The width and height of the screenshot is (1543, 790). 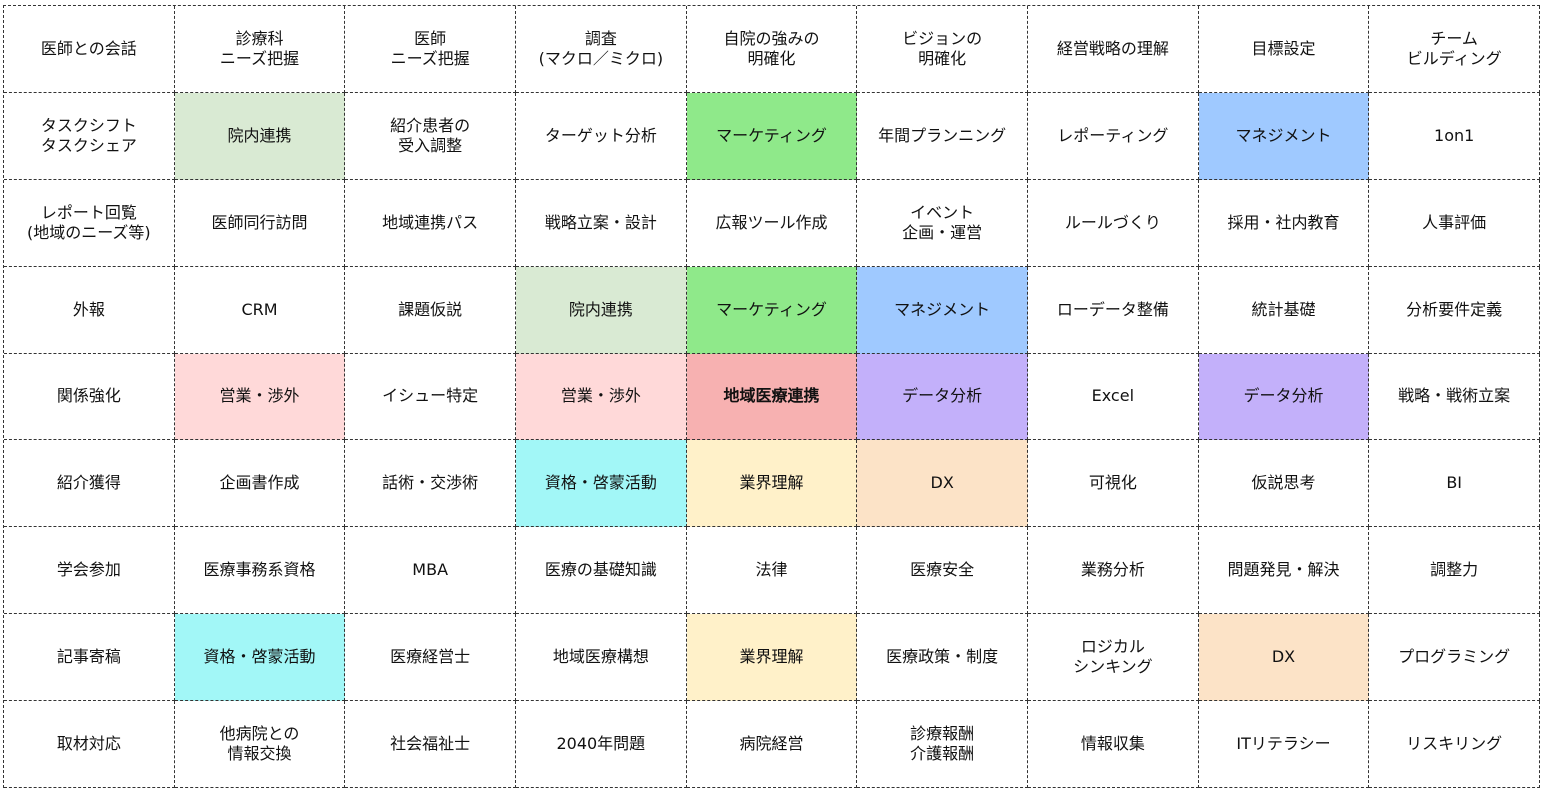 I want to click on grid-cell-r6-c2: 企画書作成, so click(x=260, y=484).